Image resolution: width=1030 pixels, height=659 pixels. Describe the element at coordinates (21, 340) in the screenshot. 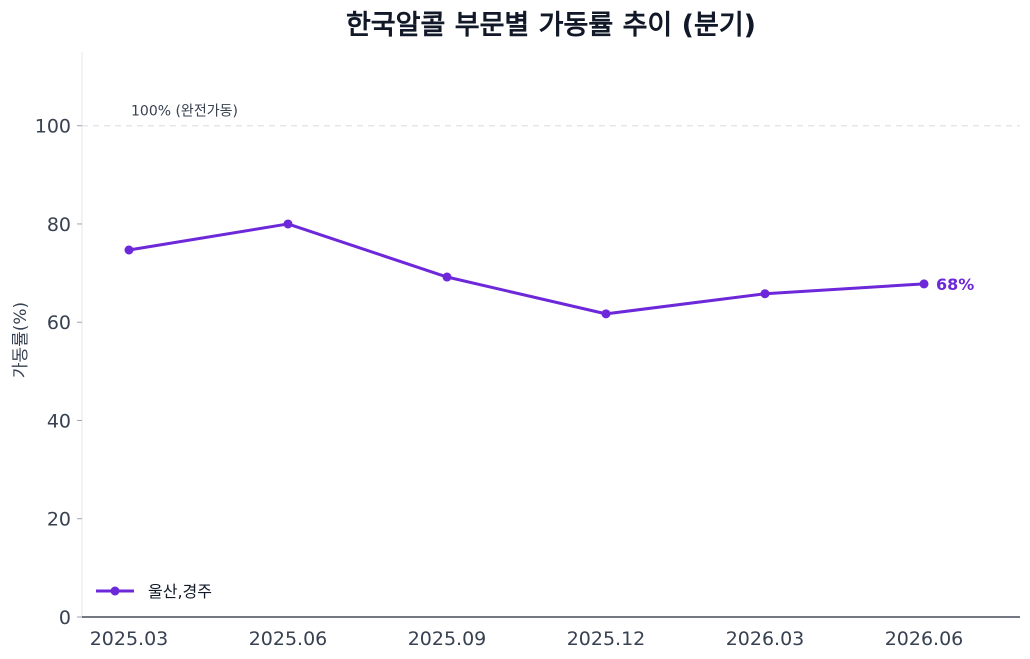

I see `y-axis-title: 가동률(%)` at that location.